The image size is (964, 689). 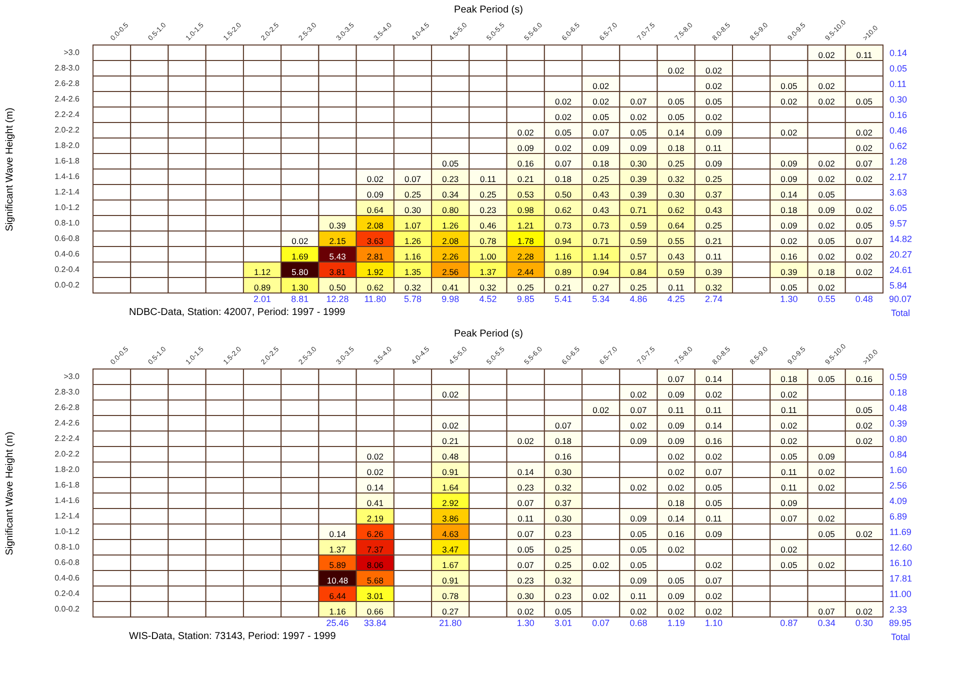 What do you see at coordinates (67, 145) in the screenshot?
I see `y-tick-label: 1.8-2.0` at bounding box center [67, 145].